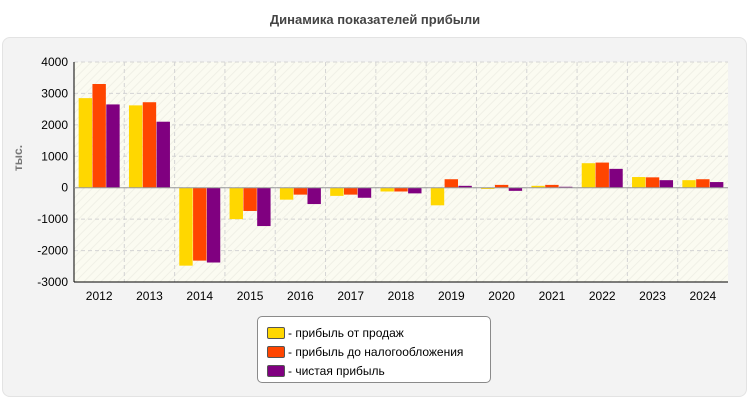 The width and height of the screenshot is (750, 400). Describe the element at coordinates (54, 156) in the screenshot. I see `y-tick-label: 1000` at that location.